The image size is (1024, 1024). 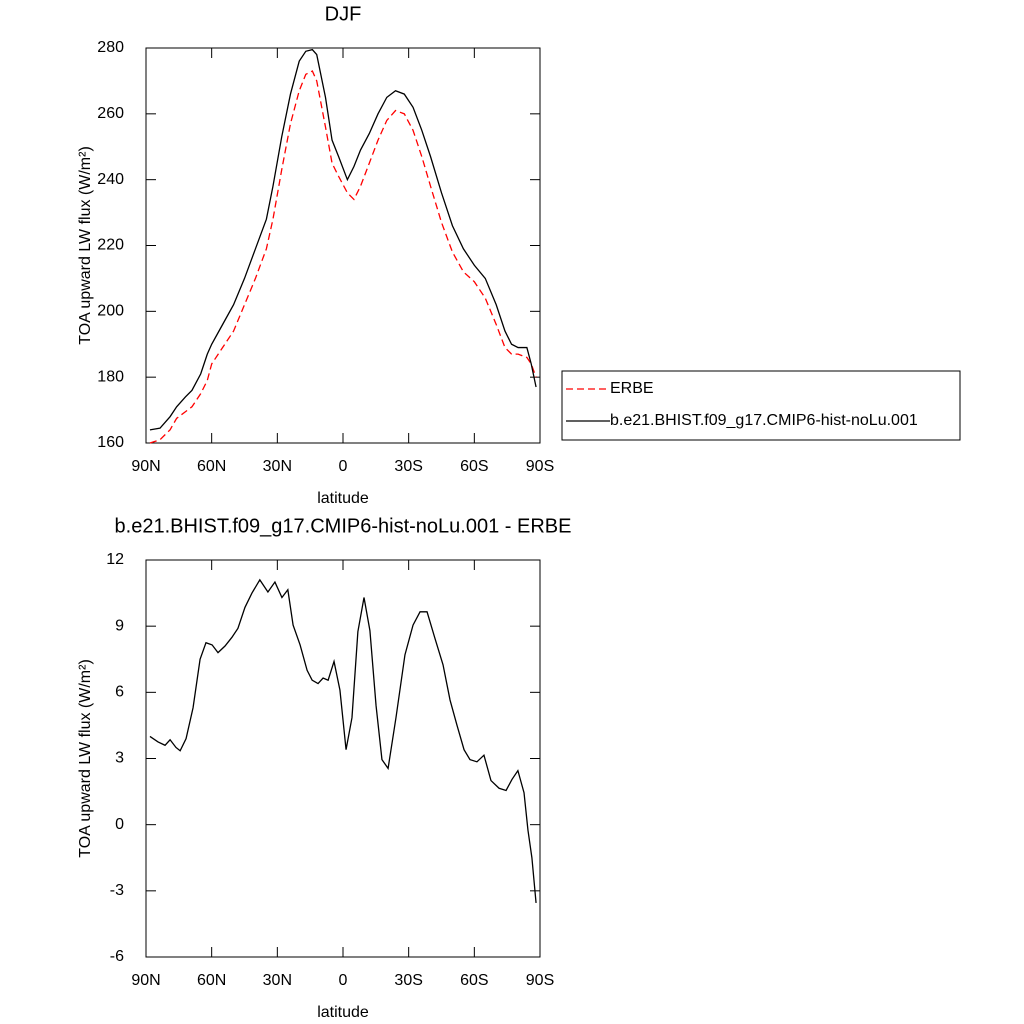 What do you see at coordinates (110, 47) in the screenshot?
I see `y-tick-label: 280` at bounding box center [110, 47].